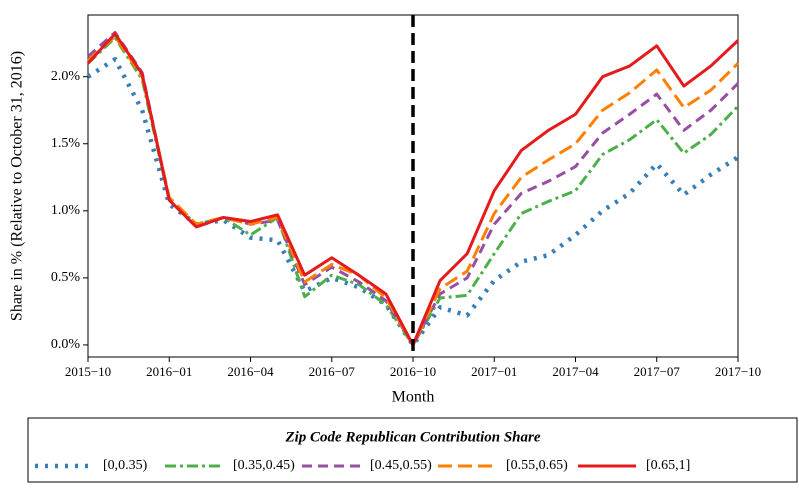  What do you see at coordinates (66, 277) in the screenshot?
I see `y-tick-label: 0.5%` at bounding box center [66, 277].